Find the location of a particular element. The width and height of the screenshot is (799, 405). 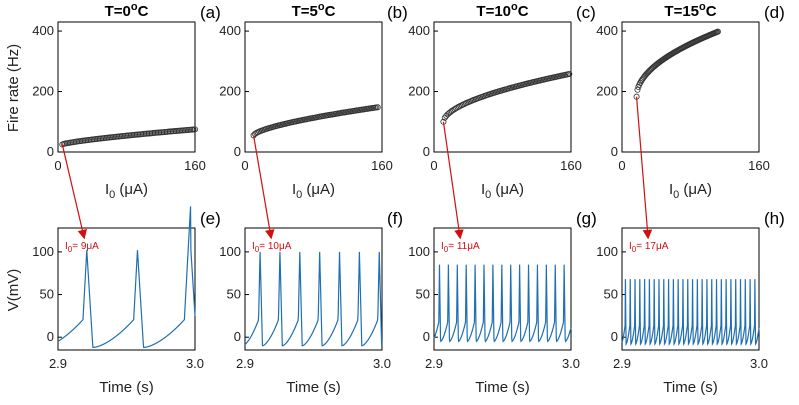

voltage-panel-f: 0 50 100 2.9 3.0 (f) Time (s) I0= 10μA is located at coordinates (311, 302).